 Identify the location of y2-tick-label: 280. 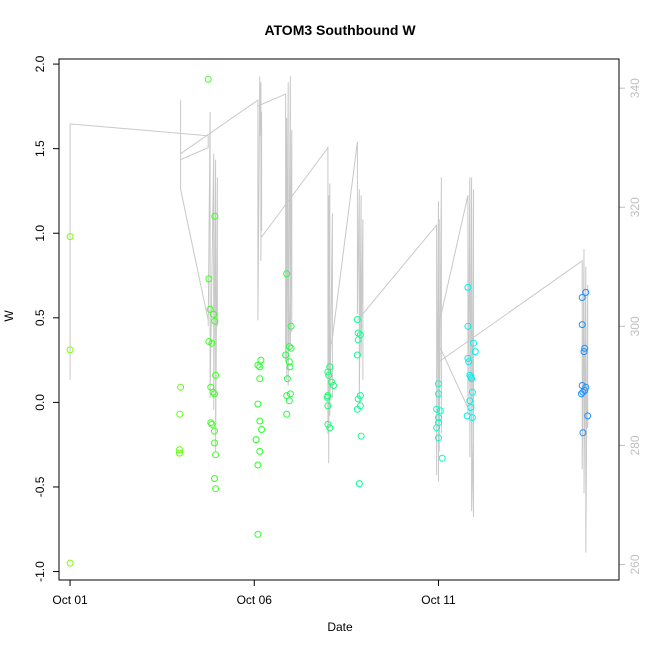
(635, 445).